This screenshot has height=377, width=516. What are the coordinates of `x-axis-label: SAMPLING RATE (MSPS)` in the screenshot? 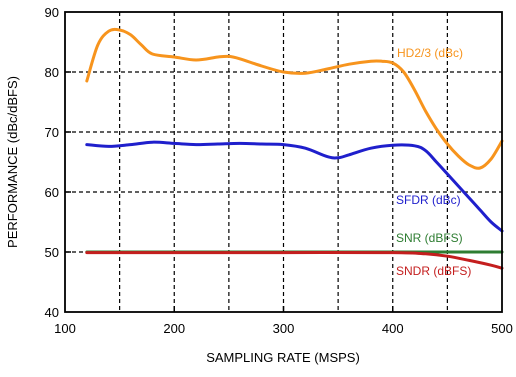 It's located at (283, 357).